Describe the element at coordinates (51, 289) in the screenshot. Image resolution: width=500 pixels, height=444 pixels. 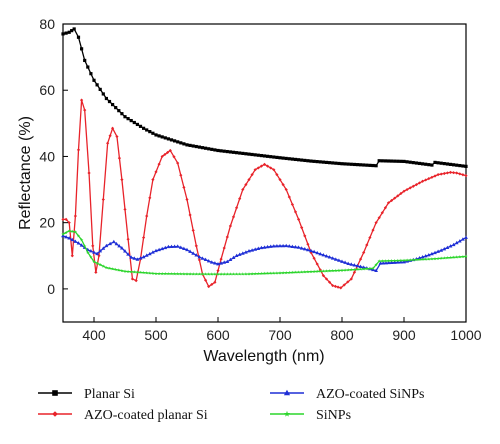
I see `y-tick-label: 0` at that location.